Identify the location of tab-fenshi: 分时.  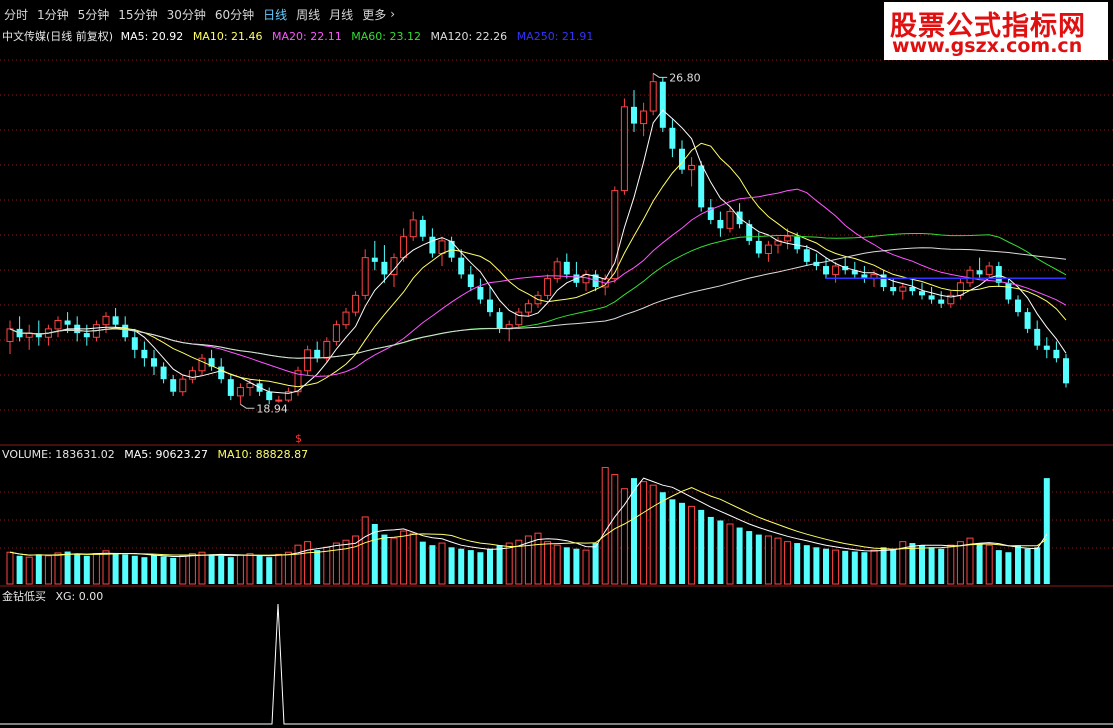
(16, 14).